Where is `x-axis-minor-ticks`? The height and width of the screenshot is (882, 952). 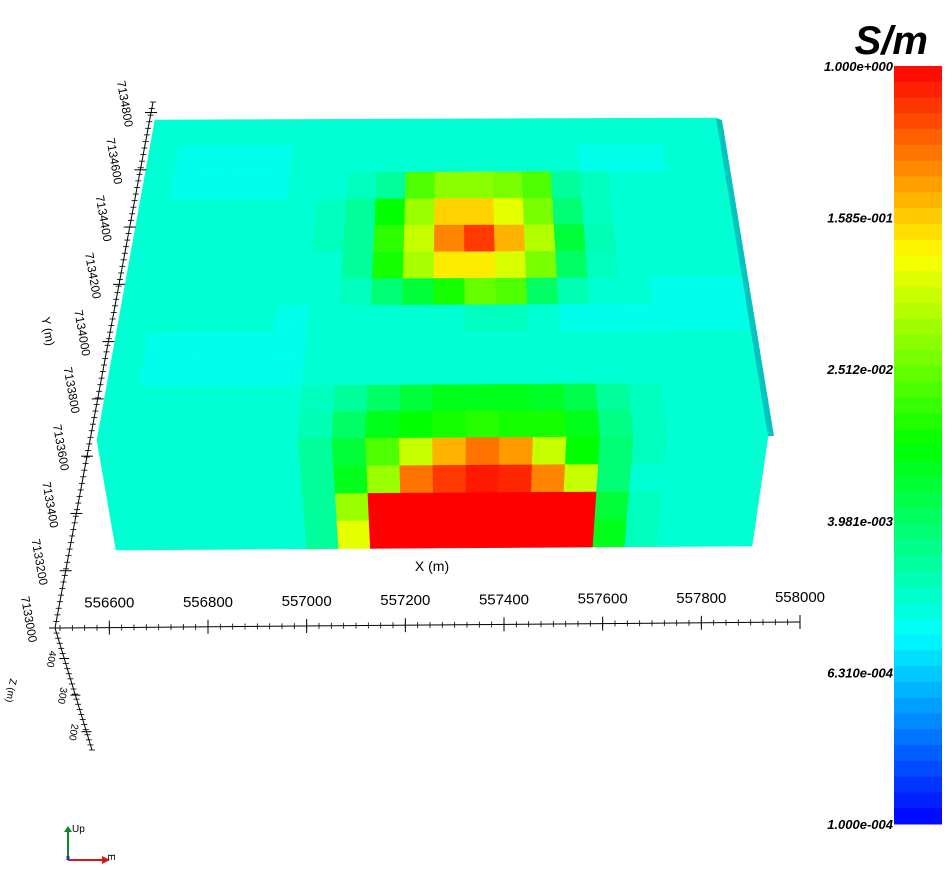
x-axis-minor-ticks is located at coordinates (430, 625).